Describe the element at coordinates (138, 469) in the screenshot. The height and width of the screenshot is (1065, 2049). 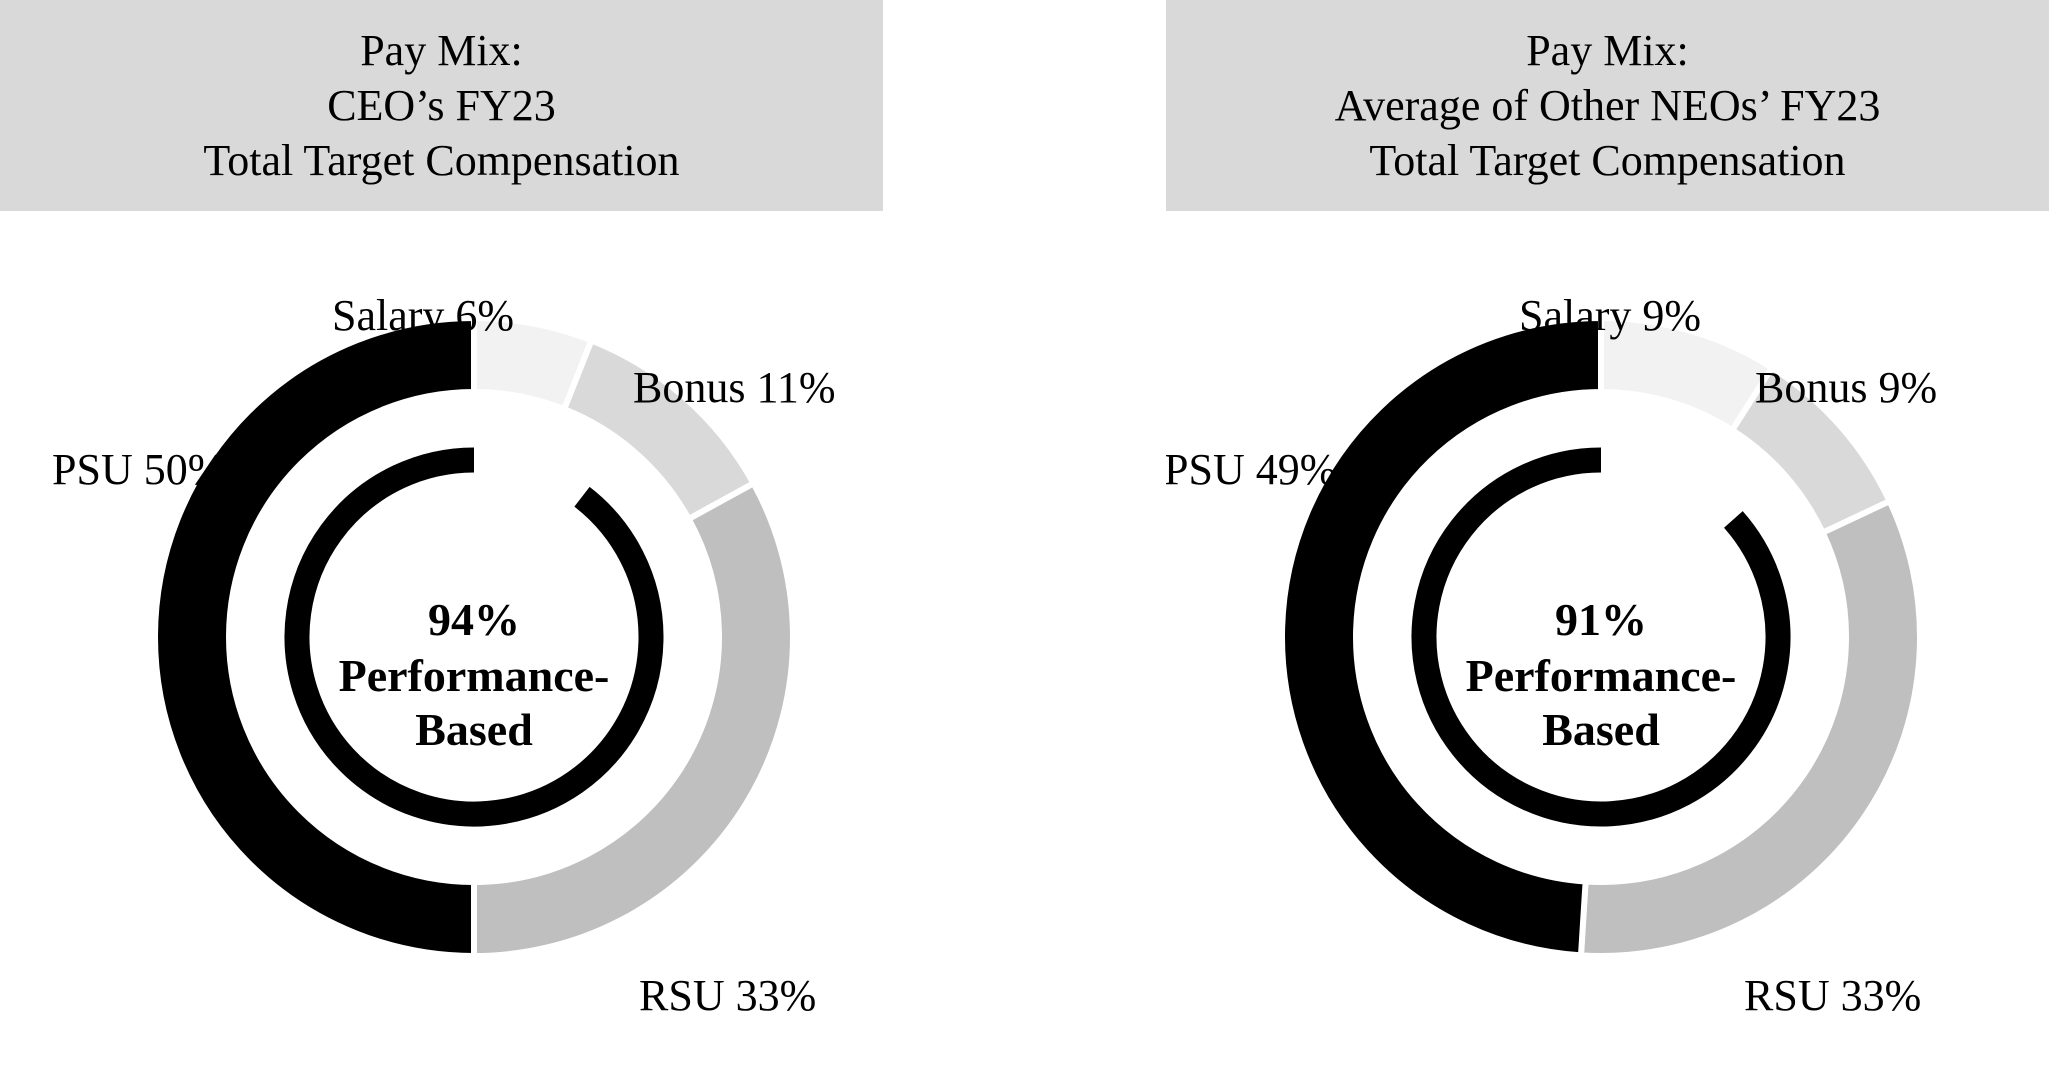
I see `slice-label: PSU 50%` at that location.